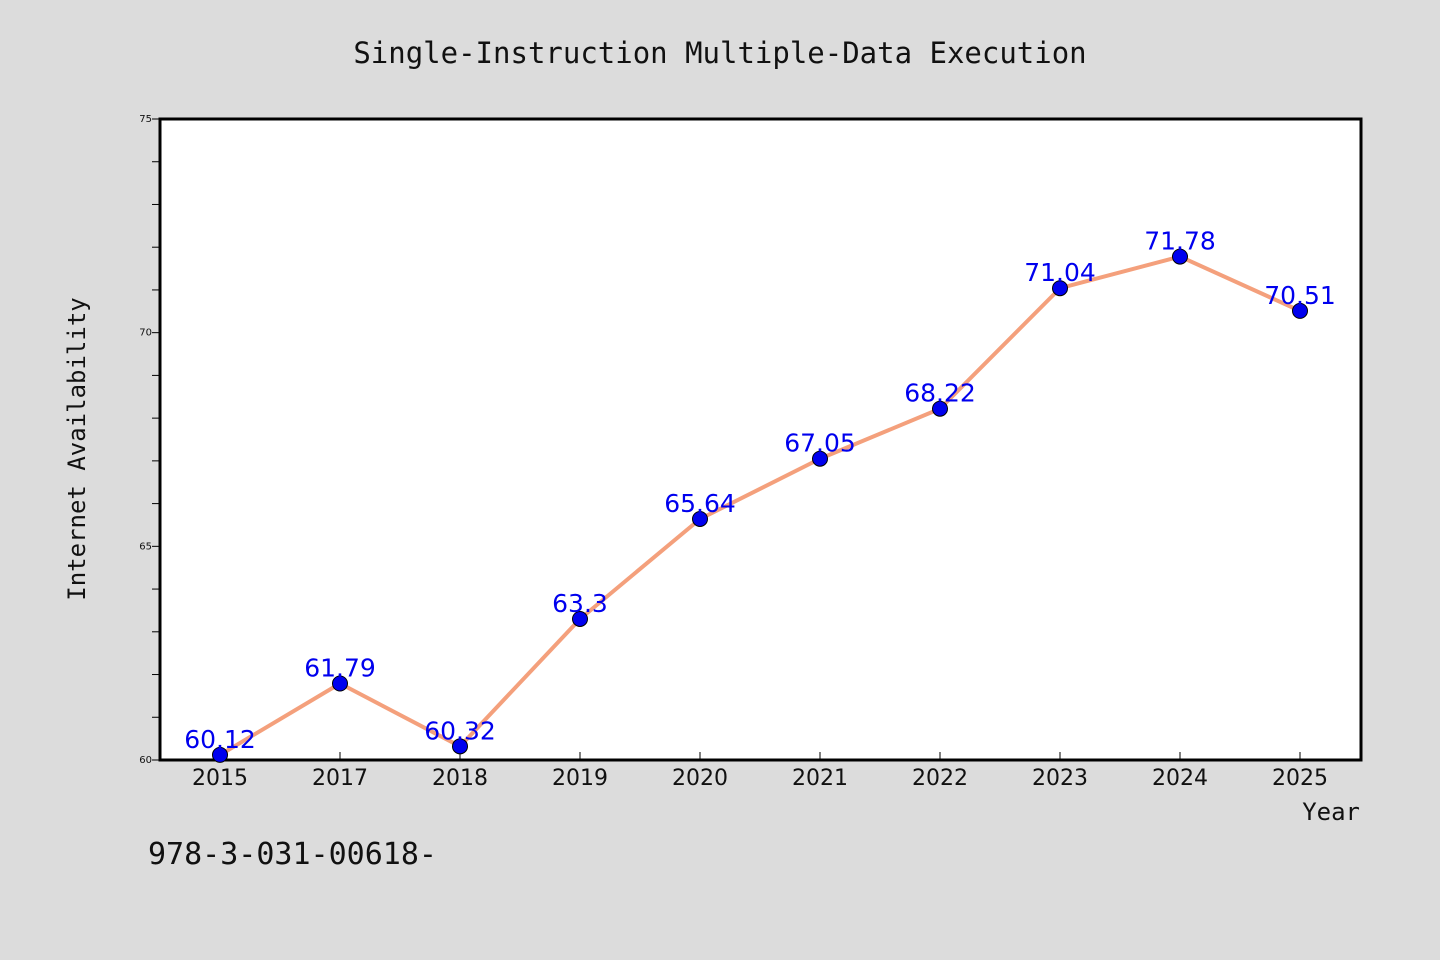 Image resolution: width=1440 pixels, height=960 pixels. What do you see at coordinates (580, 603) in the screenshot?
I see `data-label: 63.3` at bounding box center [580, 603].